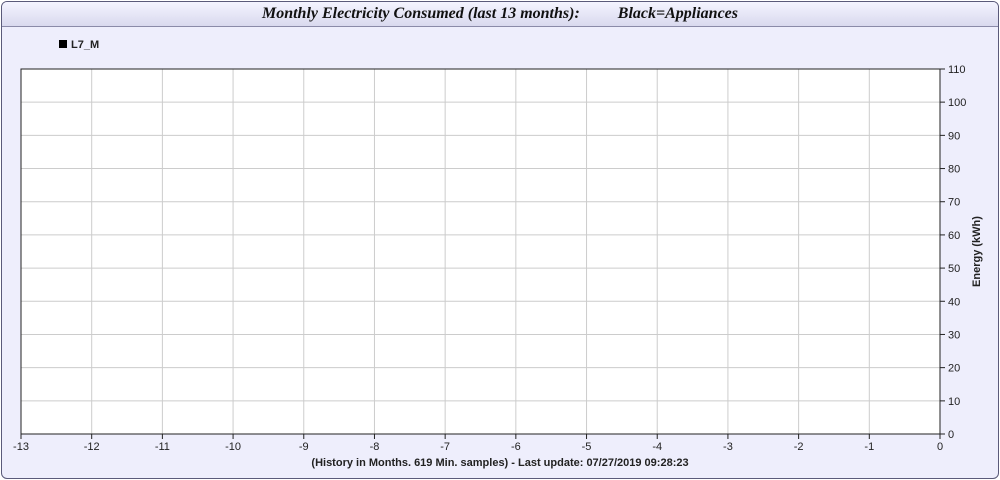 The image size is (1000, 480). I want to click on y-tick-label: 40, so click(954, 302).